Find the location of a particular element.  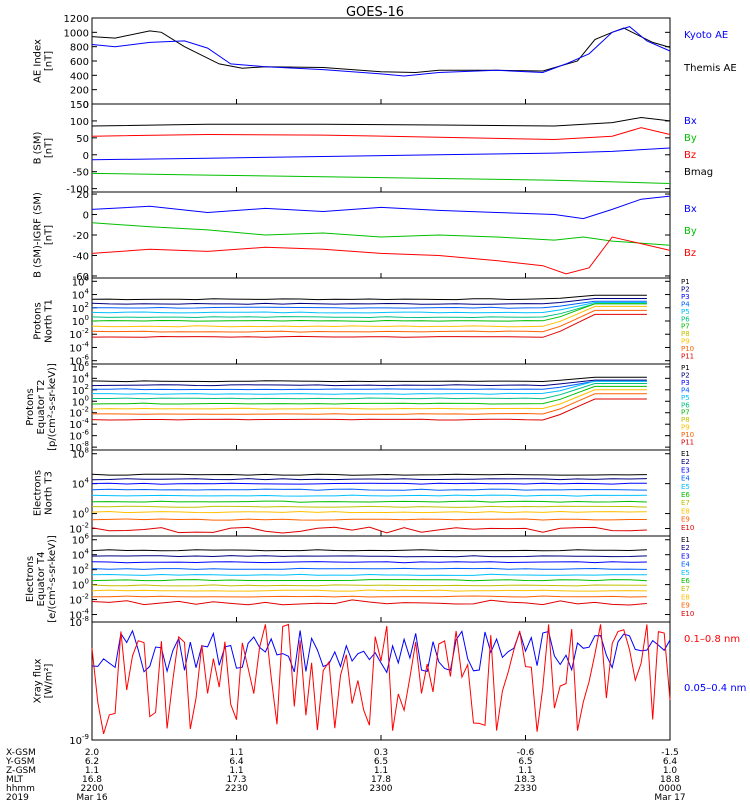

x-axis-value: 2230 is located at coordinates (236, 789).